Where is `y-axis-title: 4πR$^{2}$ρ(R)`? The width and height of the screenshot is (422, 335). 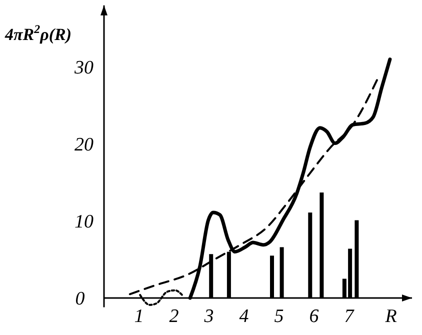
y-axis-title: 4πR$^{2}$ρ(R) is located at coordinates (38, 33).